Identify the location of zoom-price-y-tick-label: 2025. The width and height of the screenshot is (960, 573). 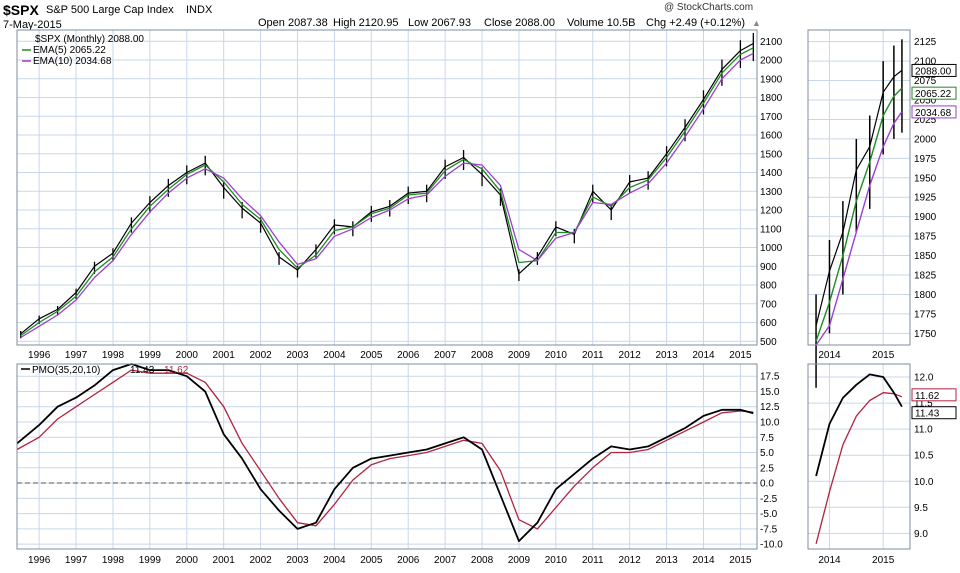
(925, 120).